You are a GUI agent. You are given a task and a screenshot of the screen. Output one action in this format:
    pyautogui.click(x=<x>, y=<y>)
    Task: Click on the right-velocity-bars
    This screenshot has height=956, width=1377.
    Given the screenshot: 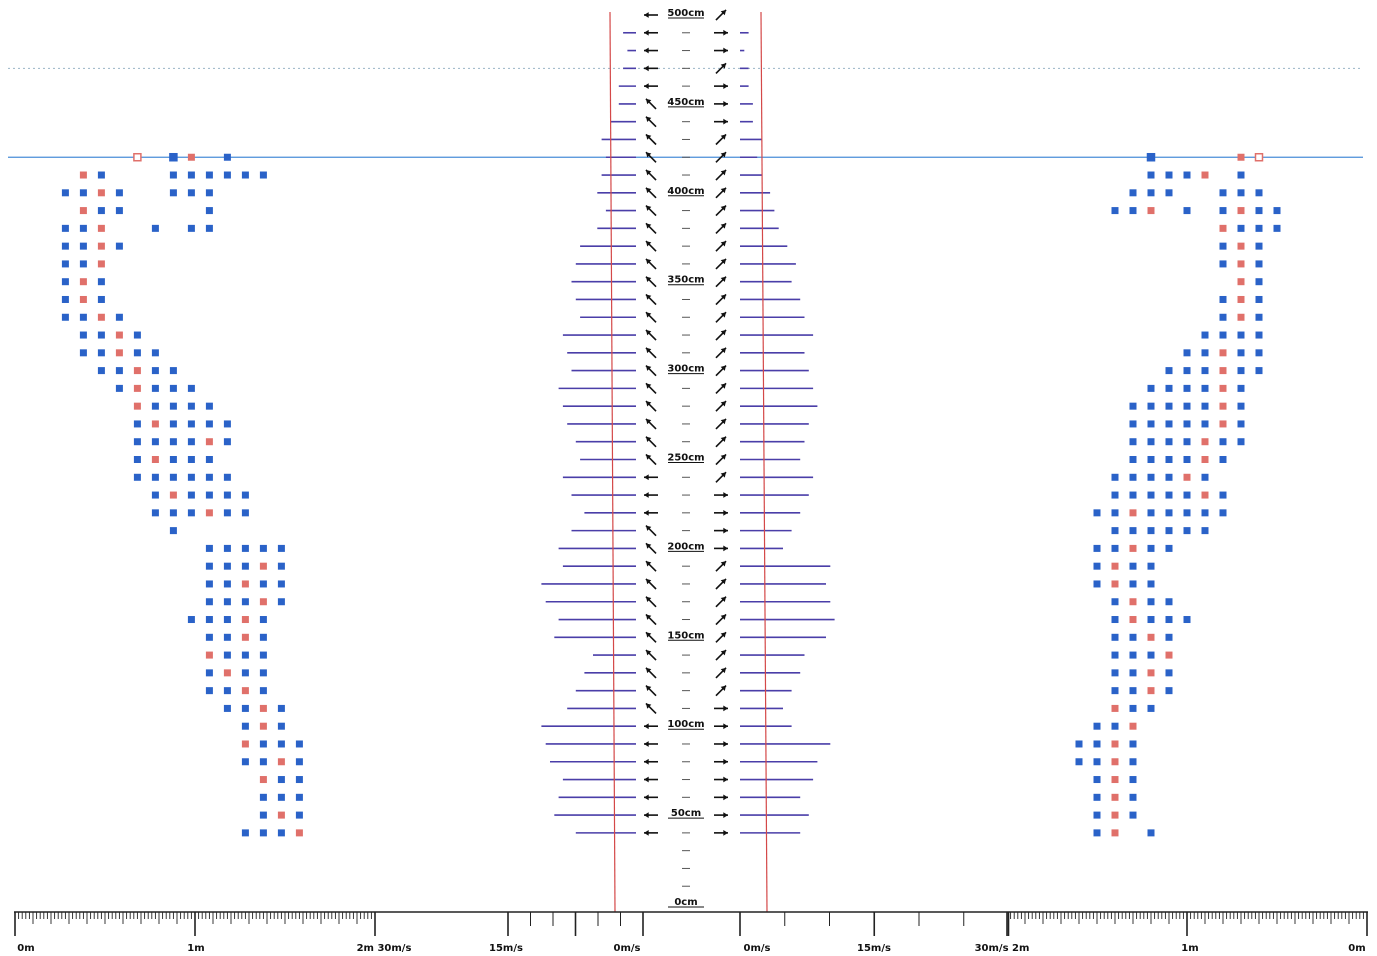 What is the action you would take?
    pyautogui.click(x=787, y=432)
    